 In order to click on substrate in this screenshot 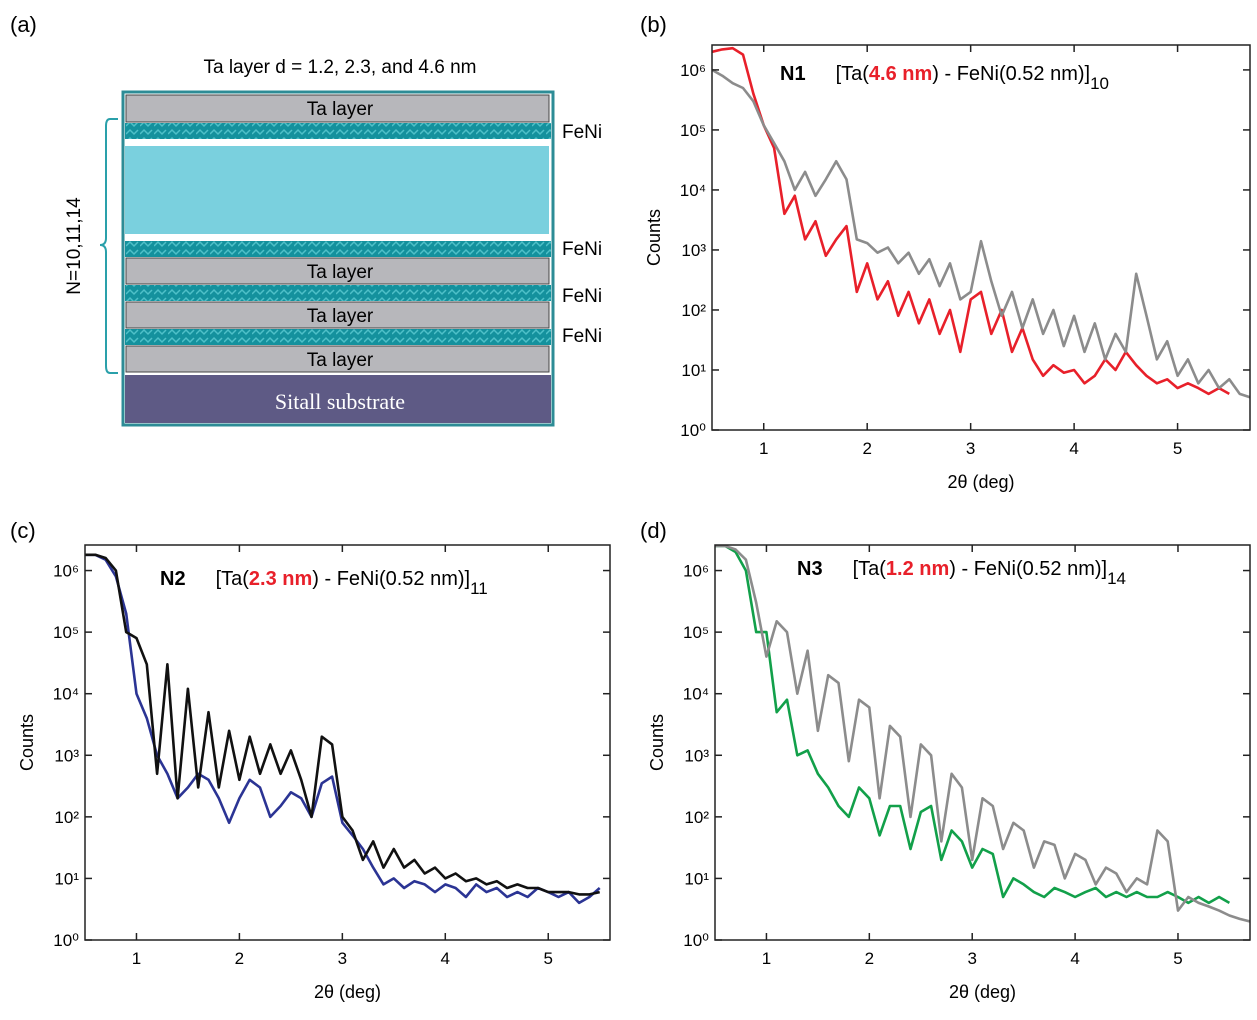, I will do `click(338, 399)`.